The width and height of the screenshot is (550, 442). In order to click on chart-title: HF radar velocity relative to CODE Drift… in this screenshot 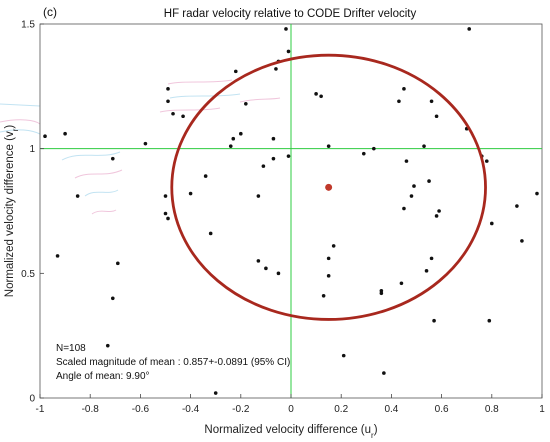, I will do `click(290, 14)`.